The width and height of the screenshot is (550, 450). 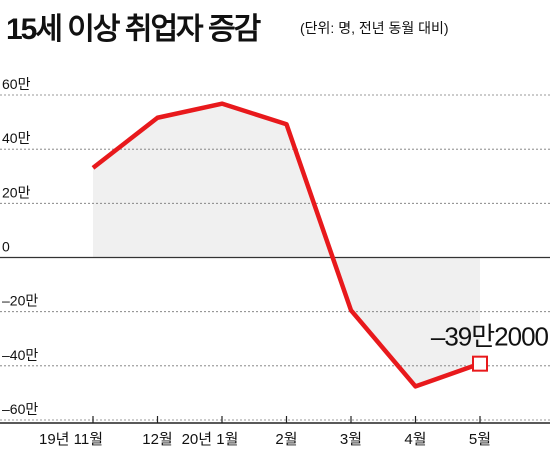 I want to click on x-tick-label: 2월, so click(x=286, y=439).